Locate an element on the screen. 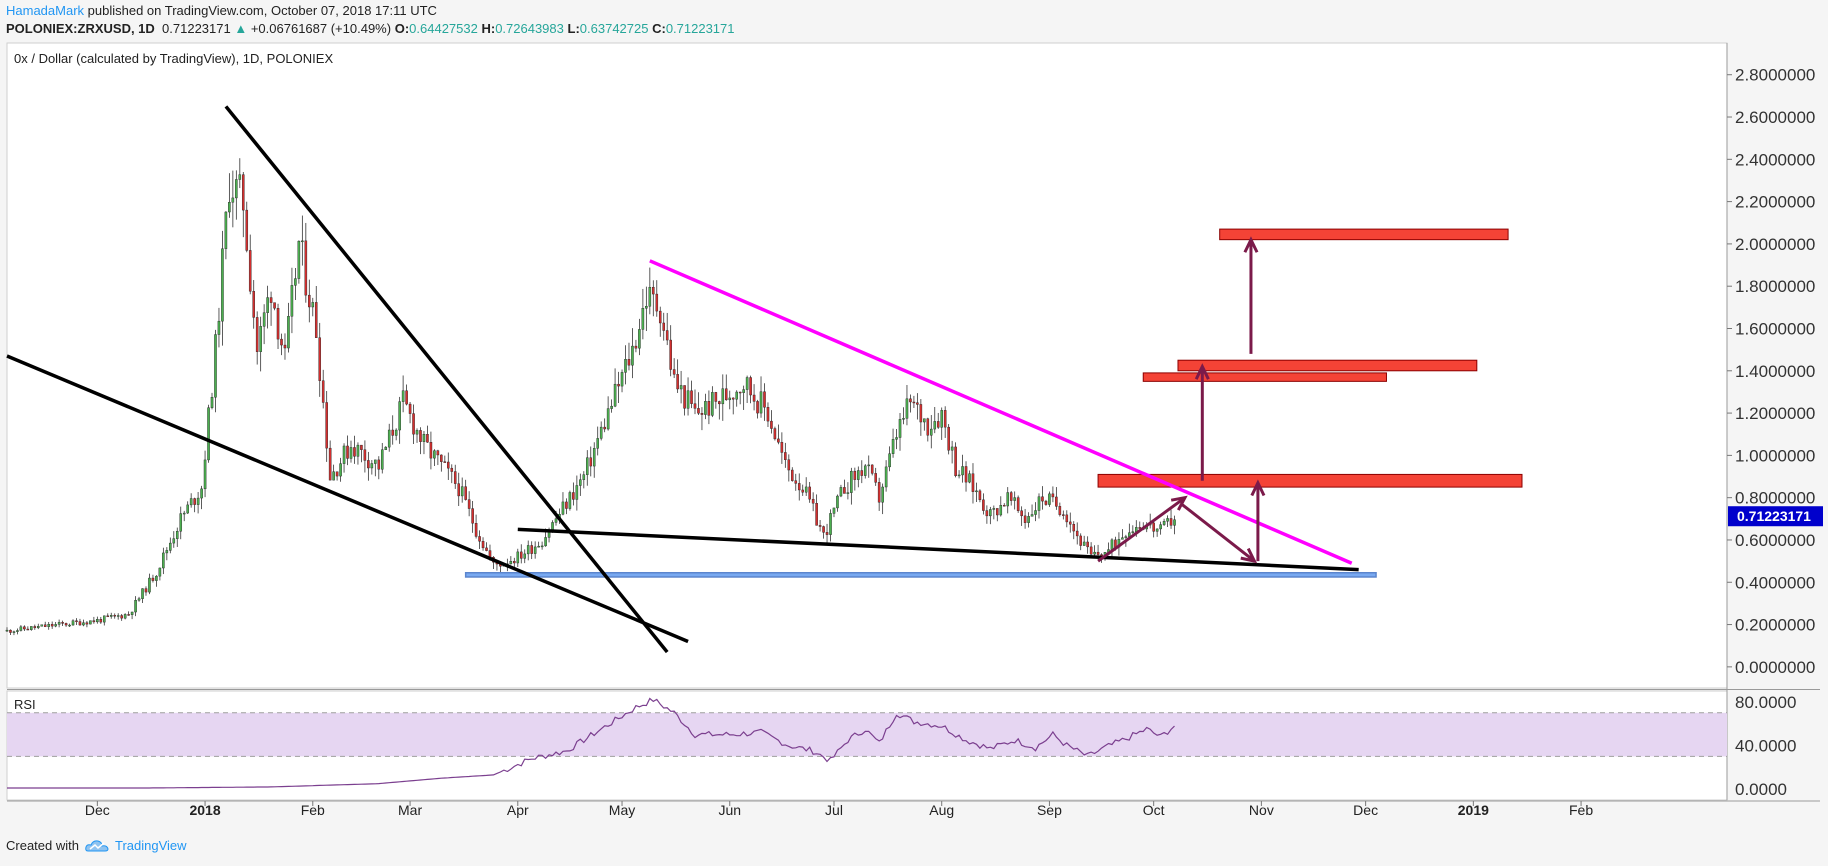 The height and width of the screenshot is (866, 1828). time-tick-label: Oct is located at coordinates (1154, 810).